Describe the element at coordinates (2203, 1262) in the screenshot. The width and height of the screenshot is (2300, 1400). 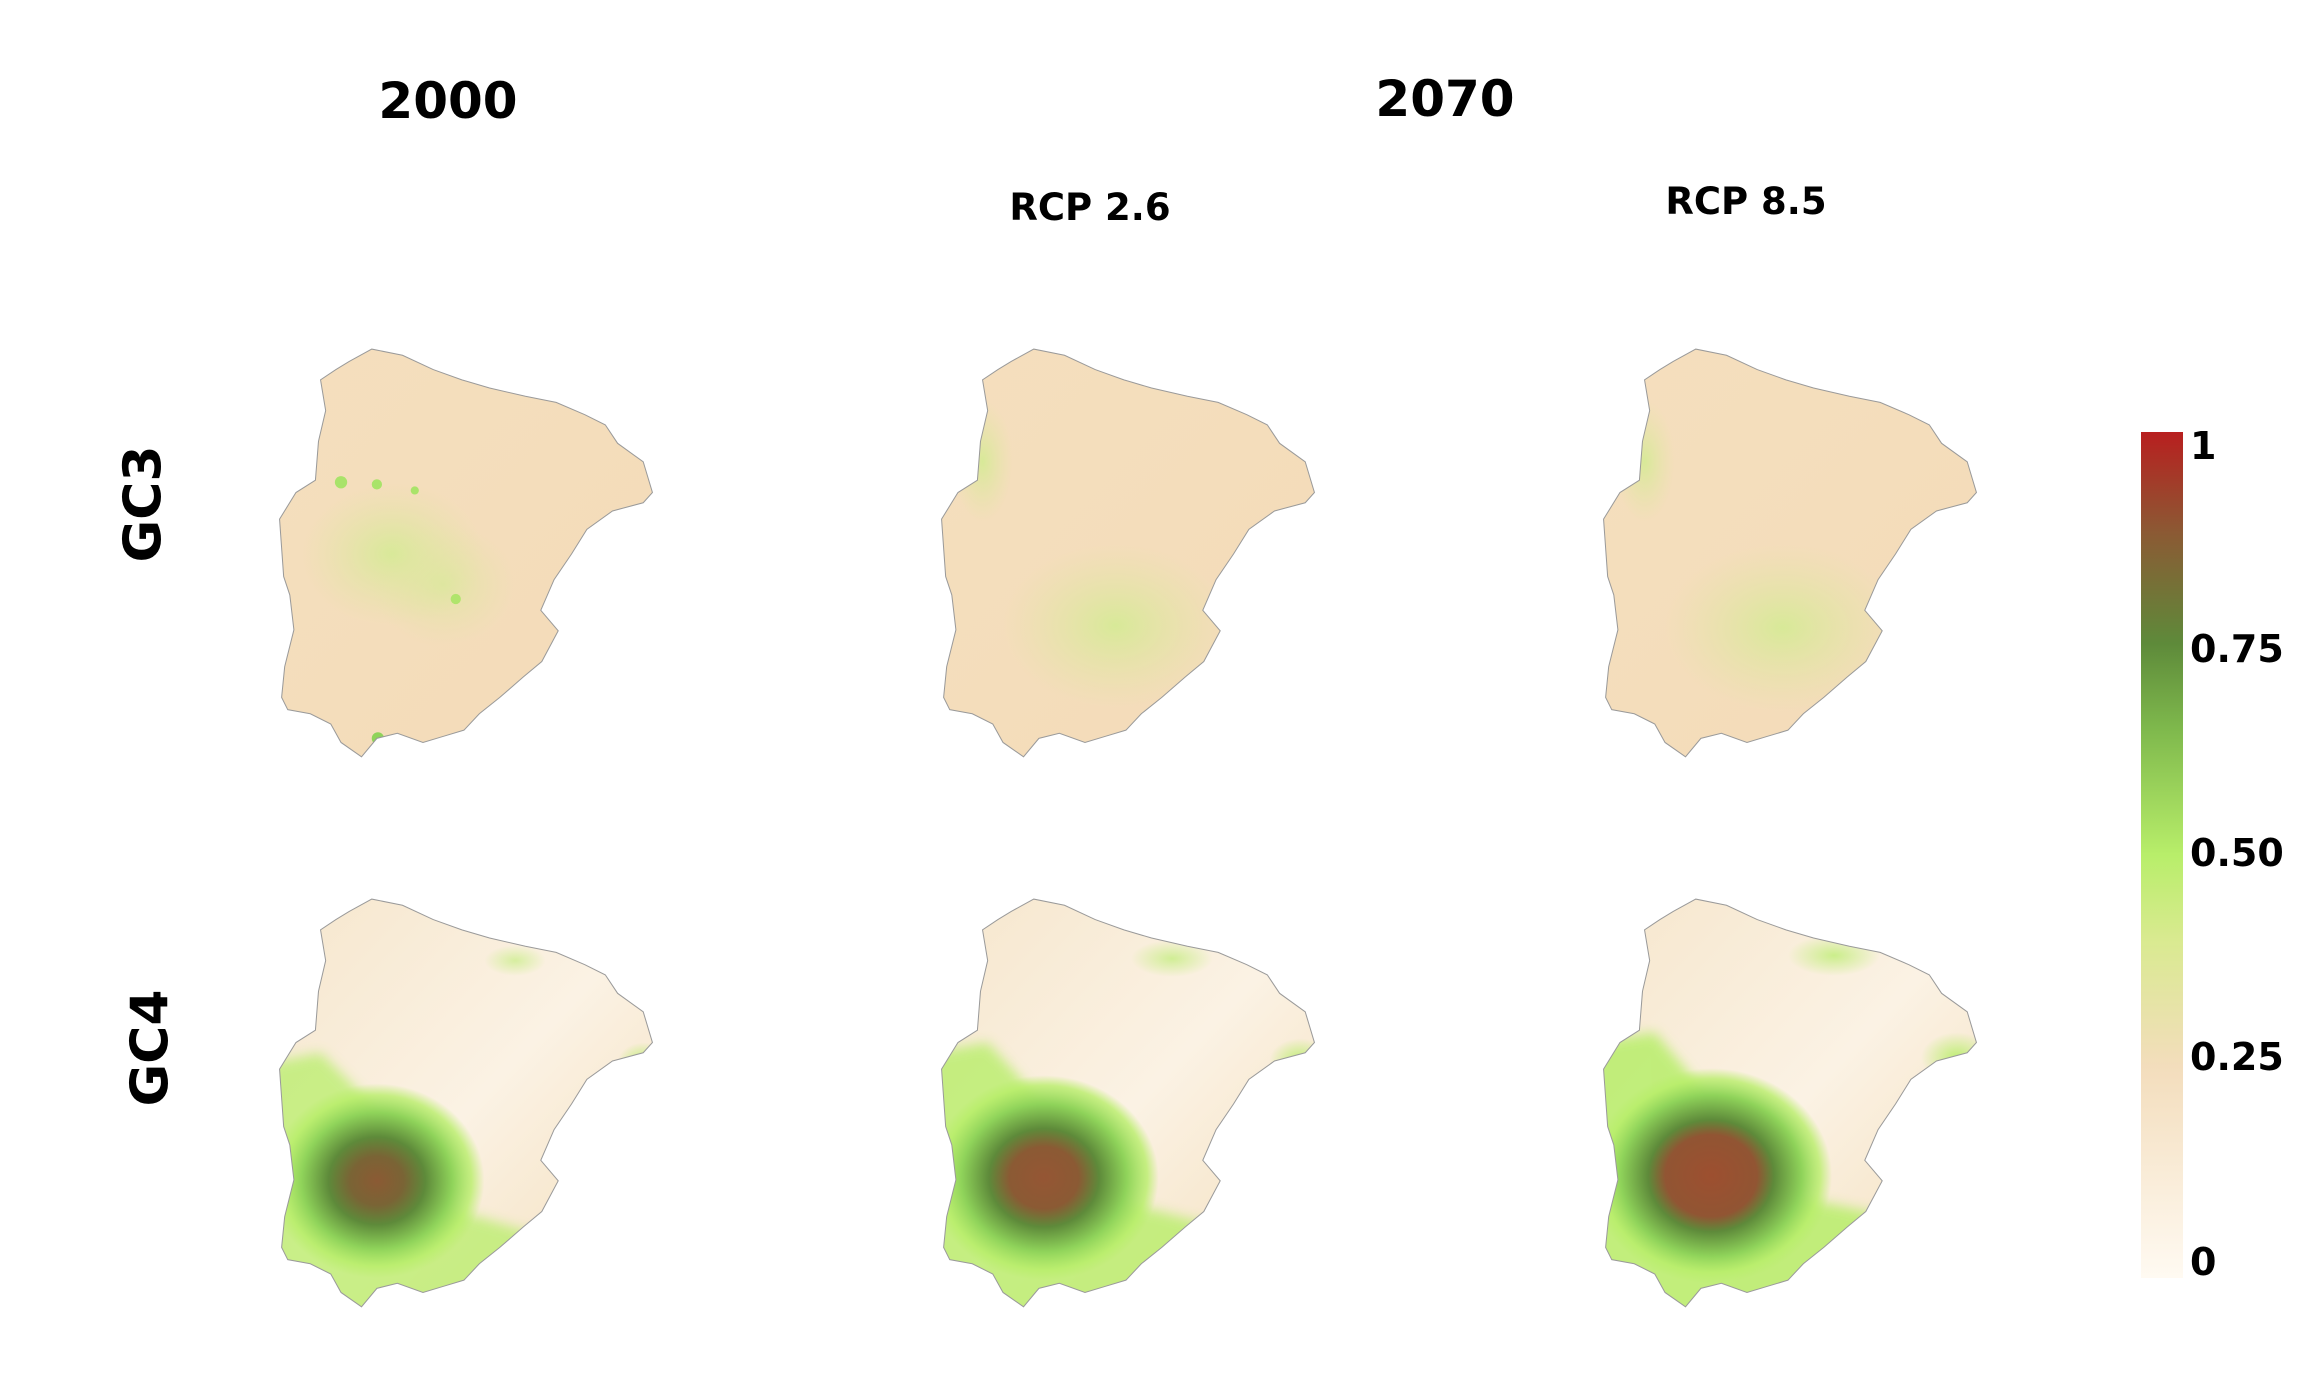
I see `colorbar-tick-0: 0` at that location.